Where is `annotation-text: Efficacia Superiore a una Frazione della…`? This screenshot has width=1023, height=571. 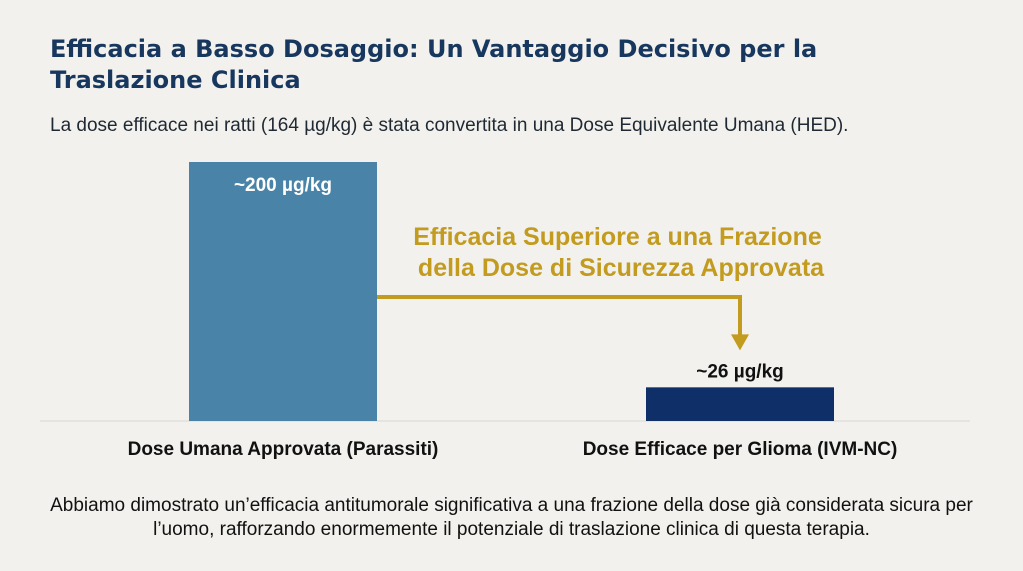
annotation-text: Efficacia Superiore a una Frazione della… is located at coordinates (620, 252).